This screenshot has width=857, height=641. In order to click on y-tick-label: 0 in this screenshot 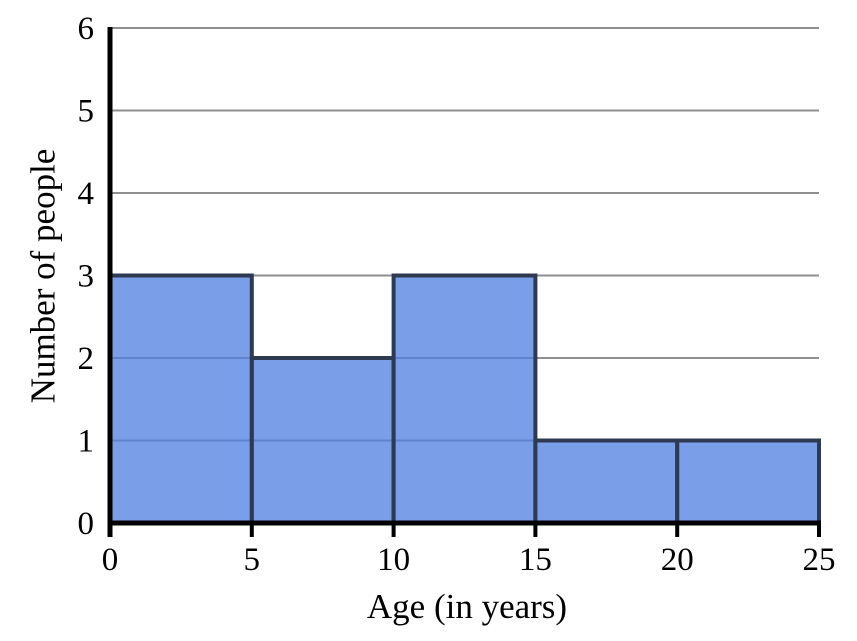, I will do `click(86, 524)`.